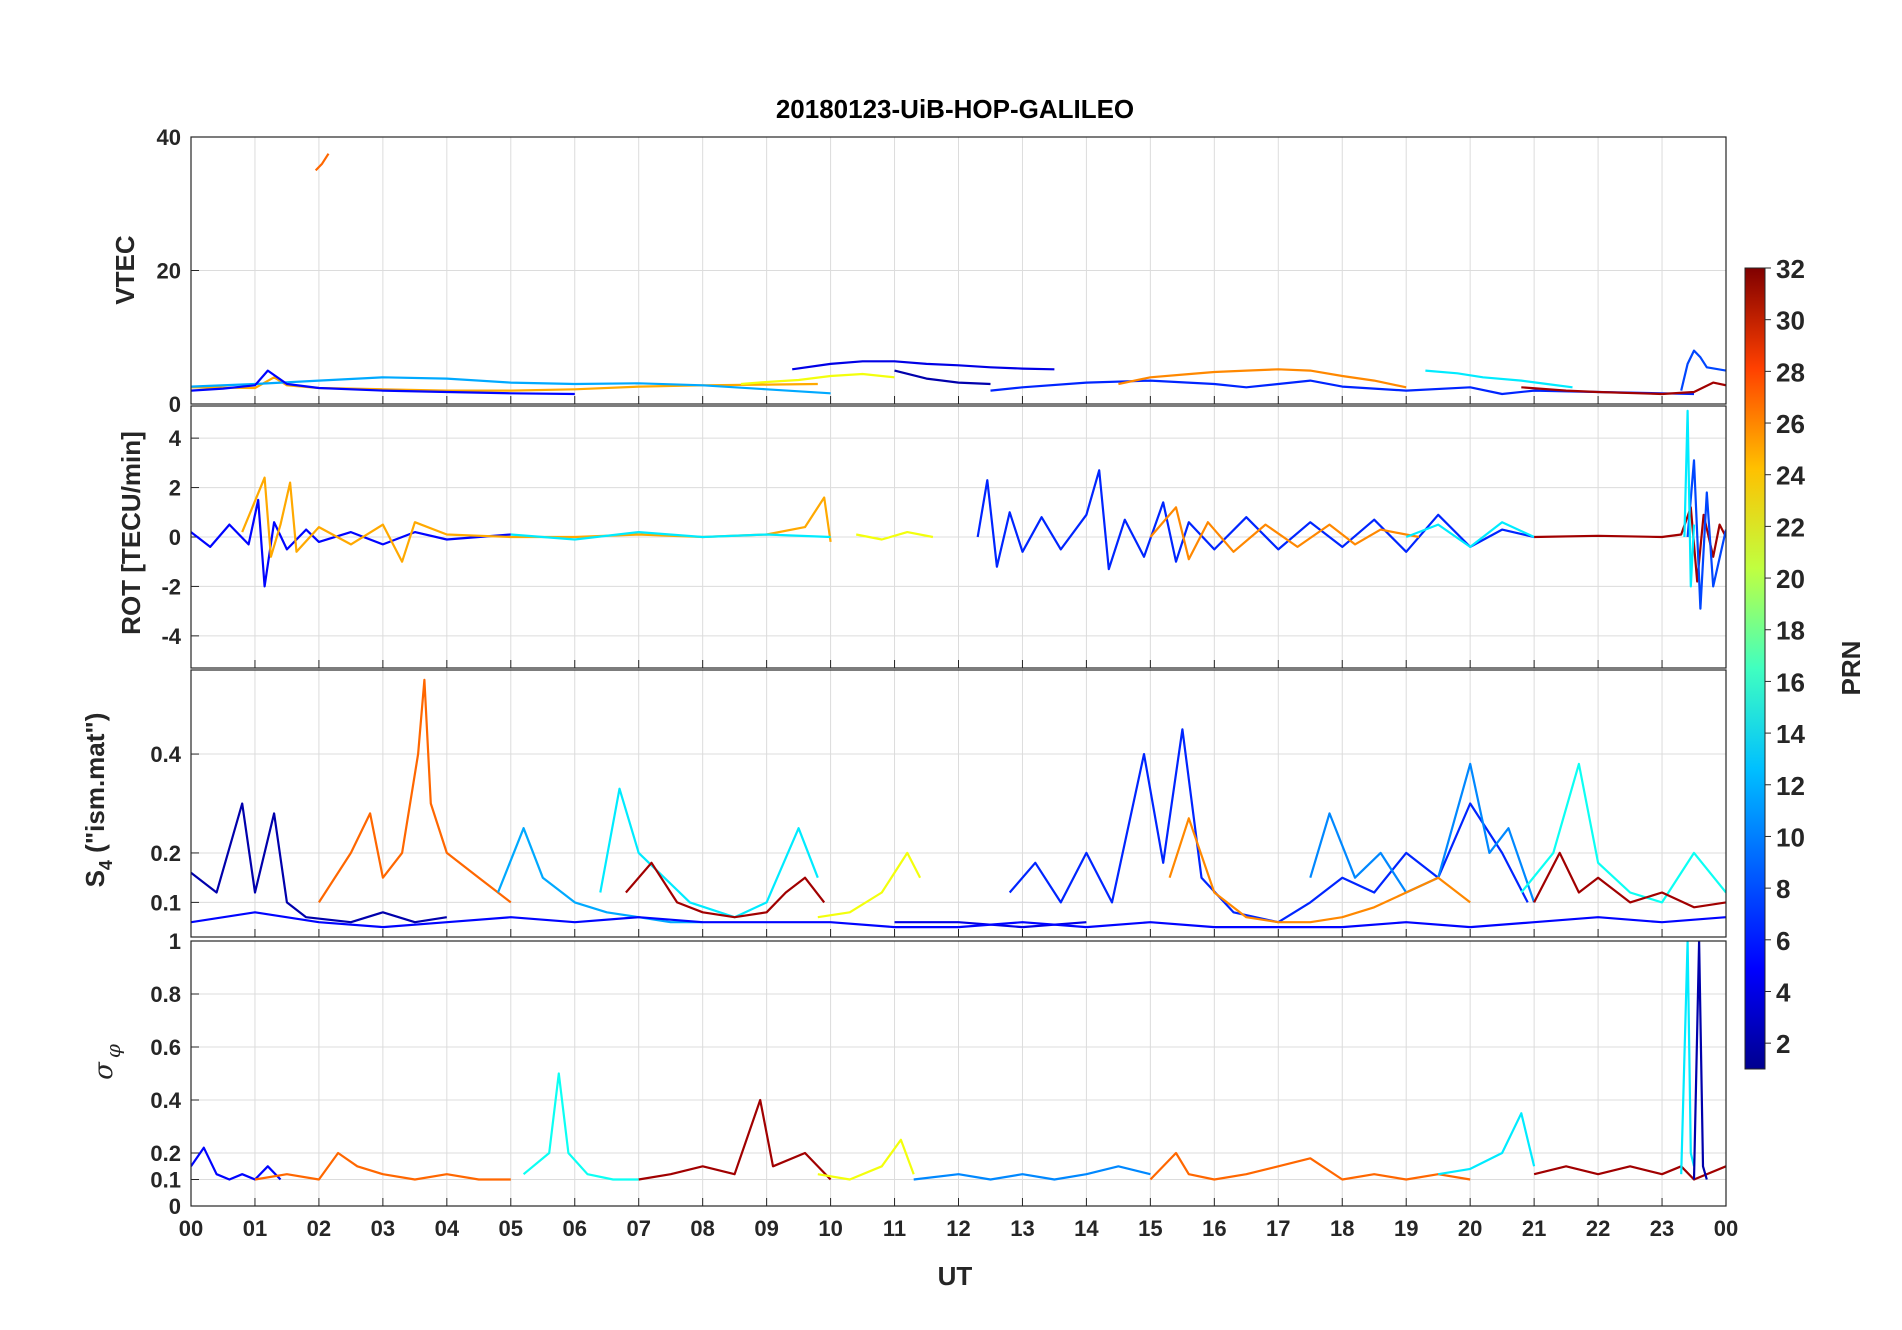 This screenshot has height=1330, width=1902. Describe the element at coordinates (1790, 837) in the screenshot. I see `colorbar-tick-label: 10` at that location.